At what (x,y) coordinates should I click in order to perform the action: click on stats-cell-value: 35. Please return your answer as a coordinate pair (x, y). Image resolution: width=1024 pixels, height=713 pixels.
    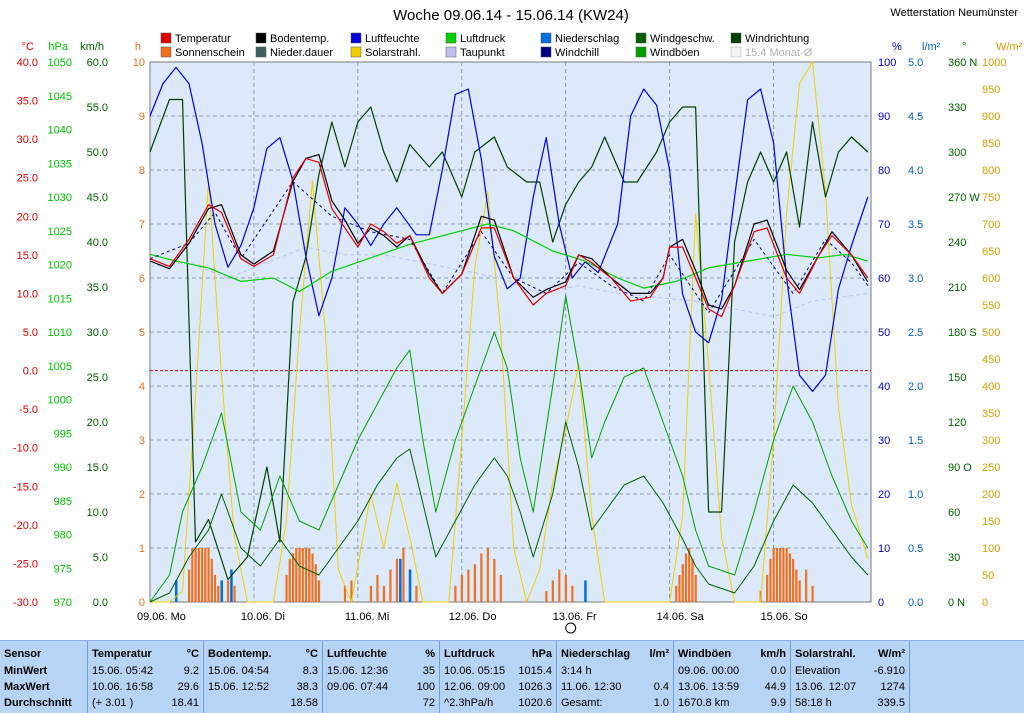
    Looking at the image, I should click on (428, 671).